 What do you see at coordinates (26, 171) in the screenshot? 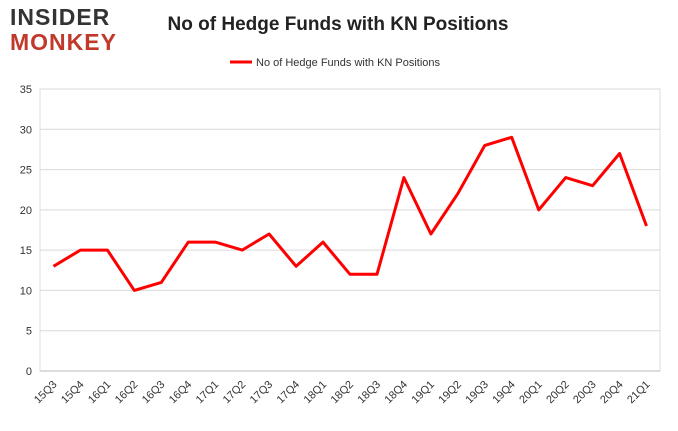
I see `y-tick-label: 25` at bounding box center [26, 171].